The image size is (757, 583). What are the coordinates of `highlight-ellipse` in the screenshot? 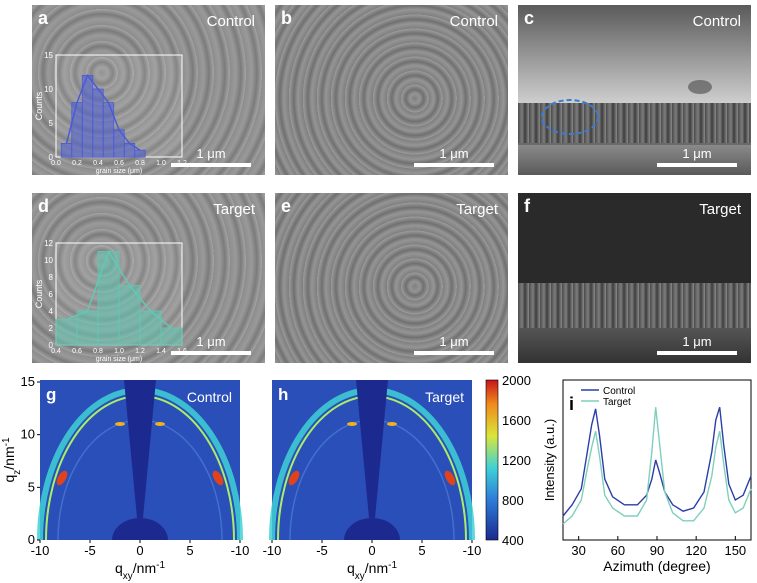 It's located at (626, 107).